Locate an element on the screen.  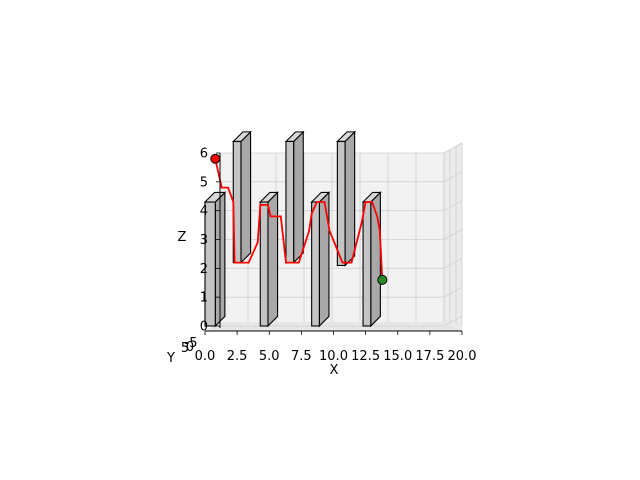
z-tick-label: 2 is located at coordinates (204, 269).